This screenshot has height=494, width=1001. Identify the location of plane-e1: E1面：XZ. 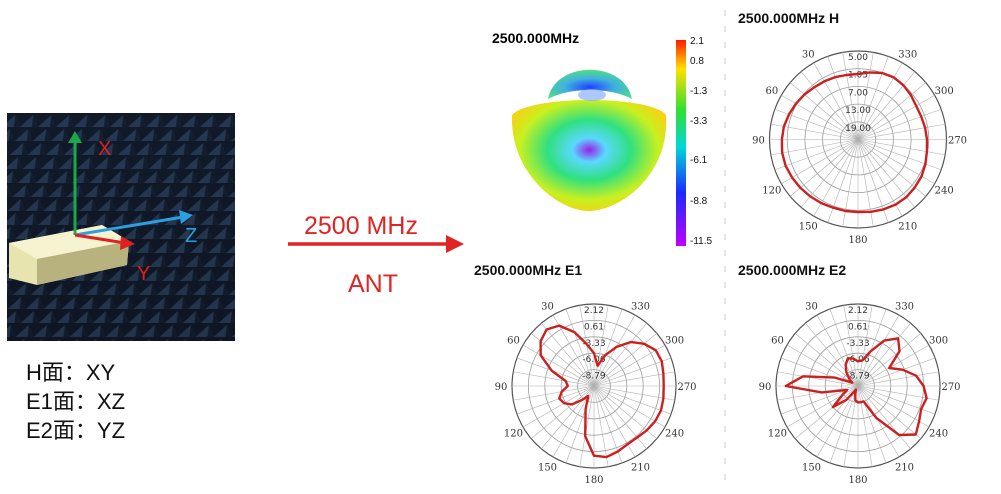
(76, 401).